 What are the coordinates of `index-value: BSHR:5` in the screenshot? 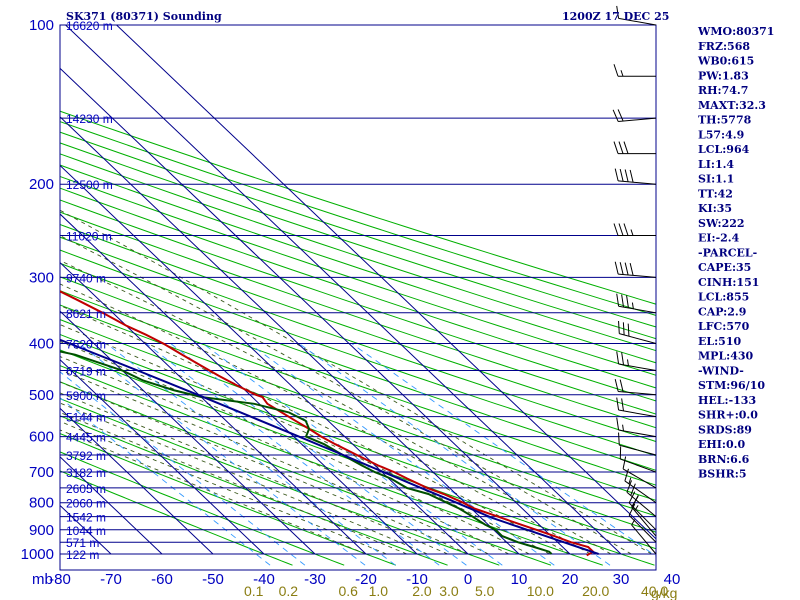 It's located at (722, 474).